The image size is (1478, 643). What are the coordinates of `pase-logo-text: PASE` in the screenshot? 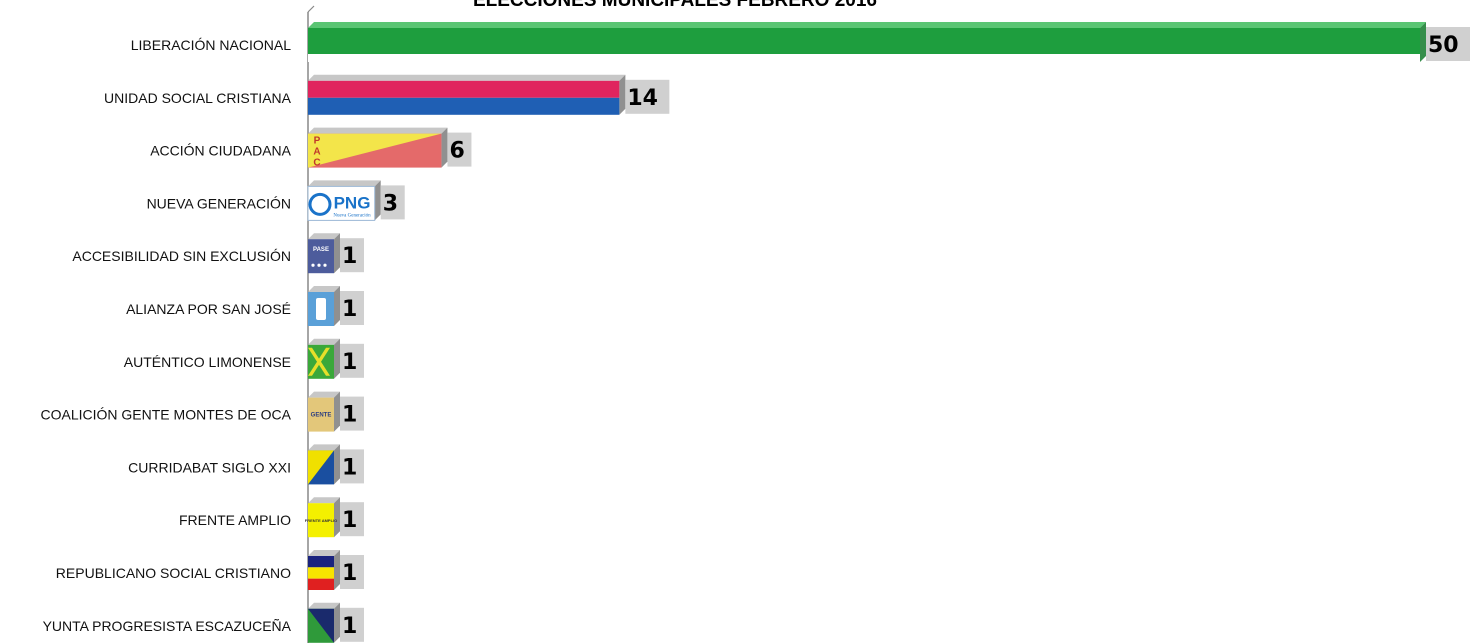 It's located at (321, 250).